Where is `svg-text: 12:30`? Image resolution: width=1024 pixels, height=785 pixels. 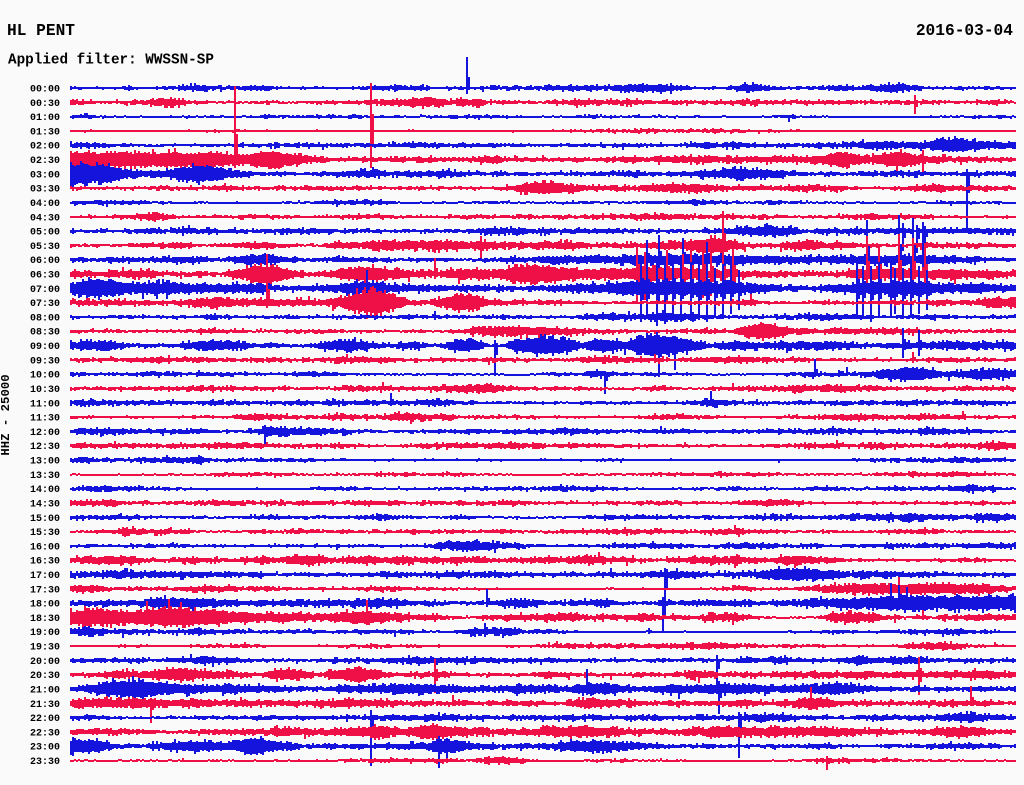 svg-text: 12:30 is located at coordinates (45, 447).